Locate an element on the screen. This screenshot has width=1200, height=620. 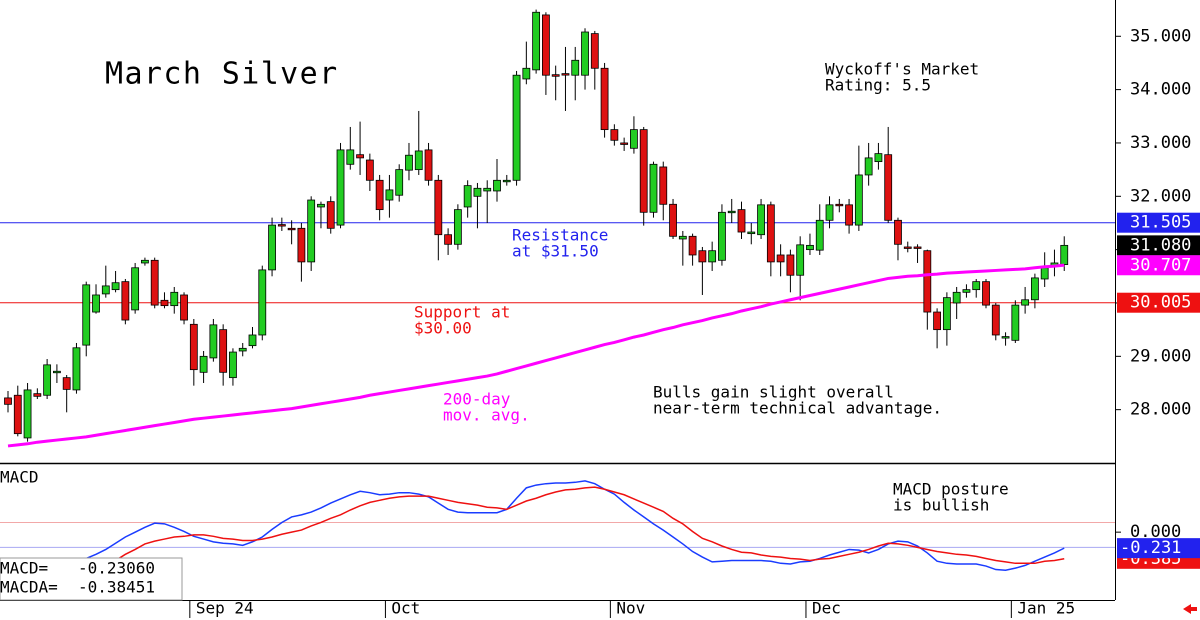
annotation: Bulls gain slight overall is located at coordinates (773, 392).